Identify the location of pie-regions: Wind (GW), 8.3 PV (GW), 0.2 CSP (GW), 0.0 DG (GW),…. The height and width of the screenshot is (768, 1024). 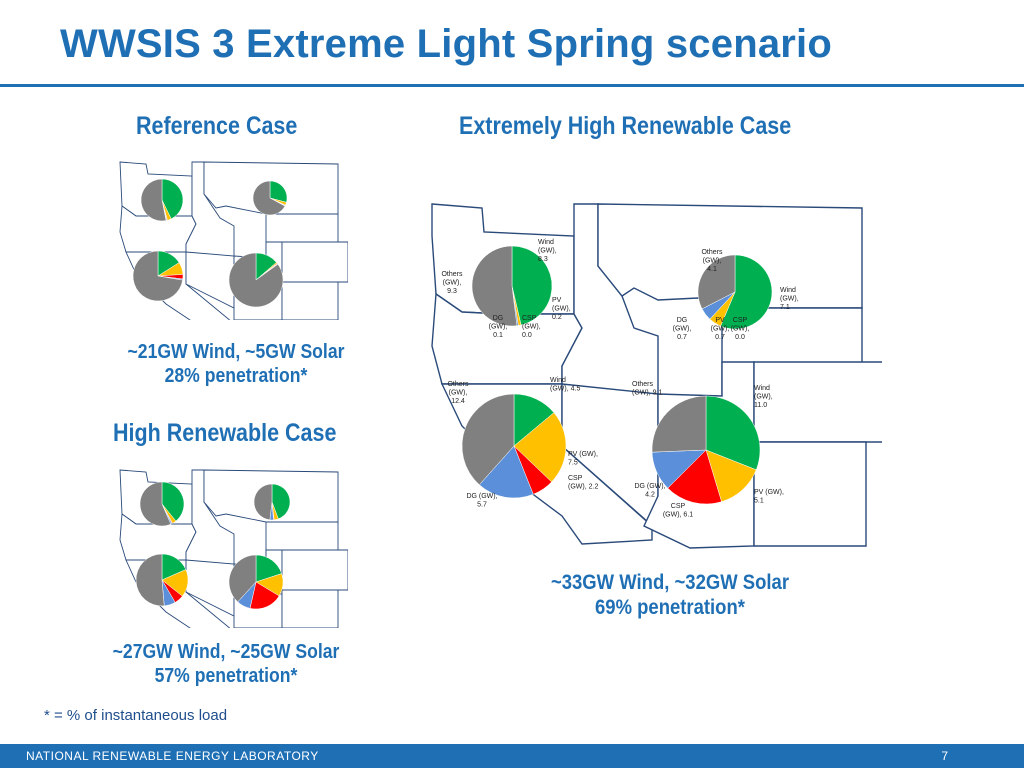
(619, 379).